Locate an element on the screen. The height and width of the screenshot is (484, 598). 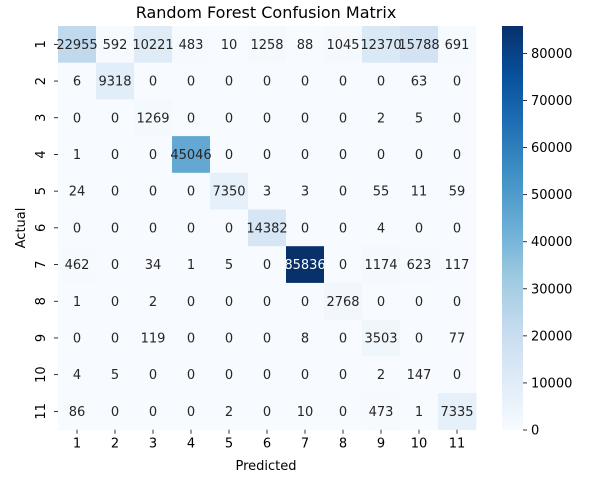
heatmap-cell-label: 59 is located at coordinates (457, 192).